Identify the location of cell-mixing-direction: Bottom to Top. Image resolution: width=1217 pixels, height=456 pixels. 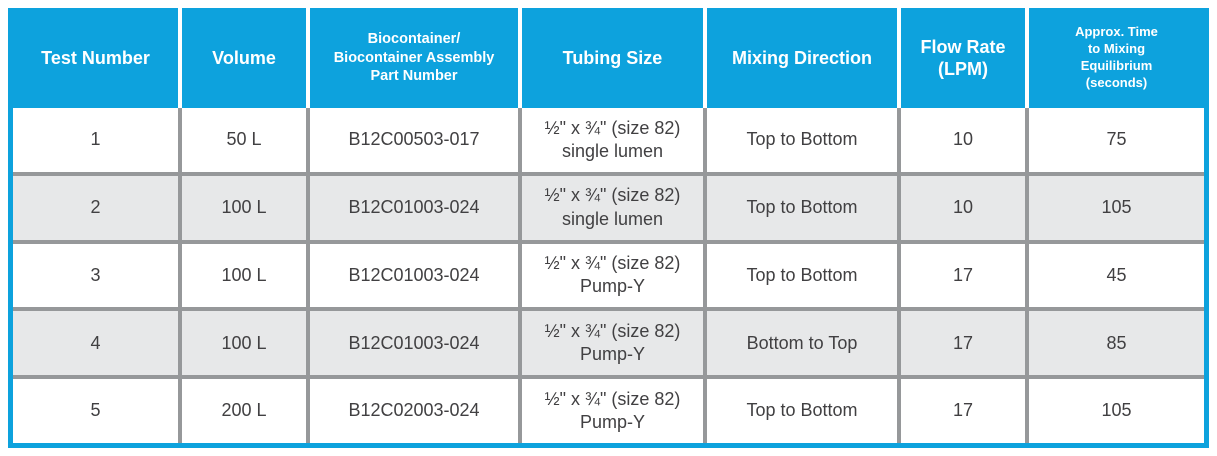
(802, 343).